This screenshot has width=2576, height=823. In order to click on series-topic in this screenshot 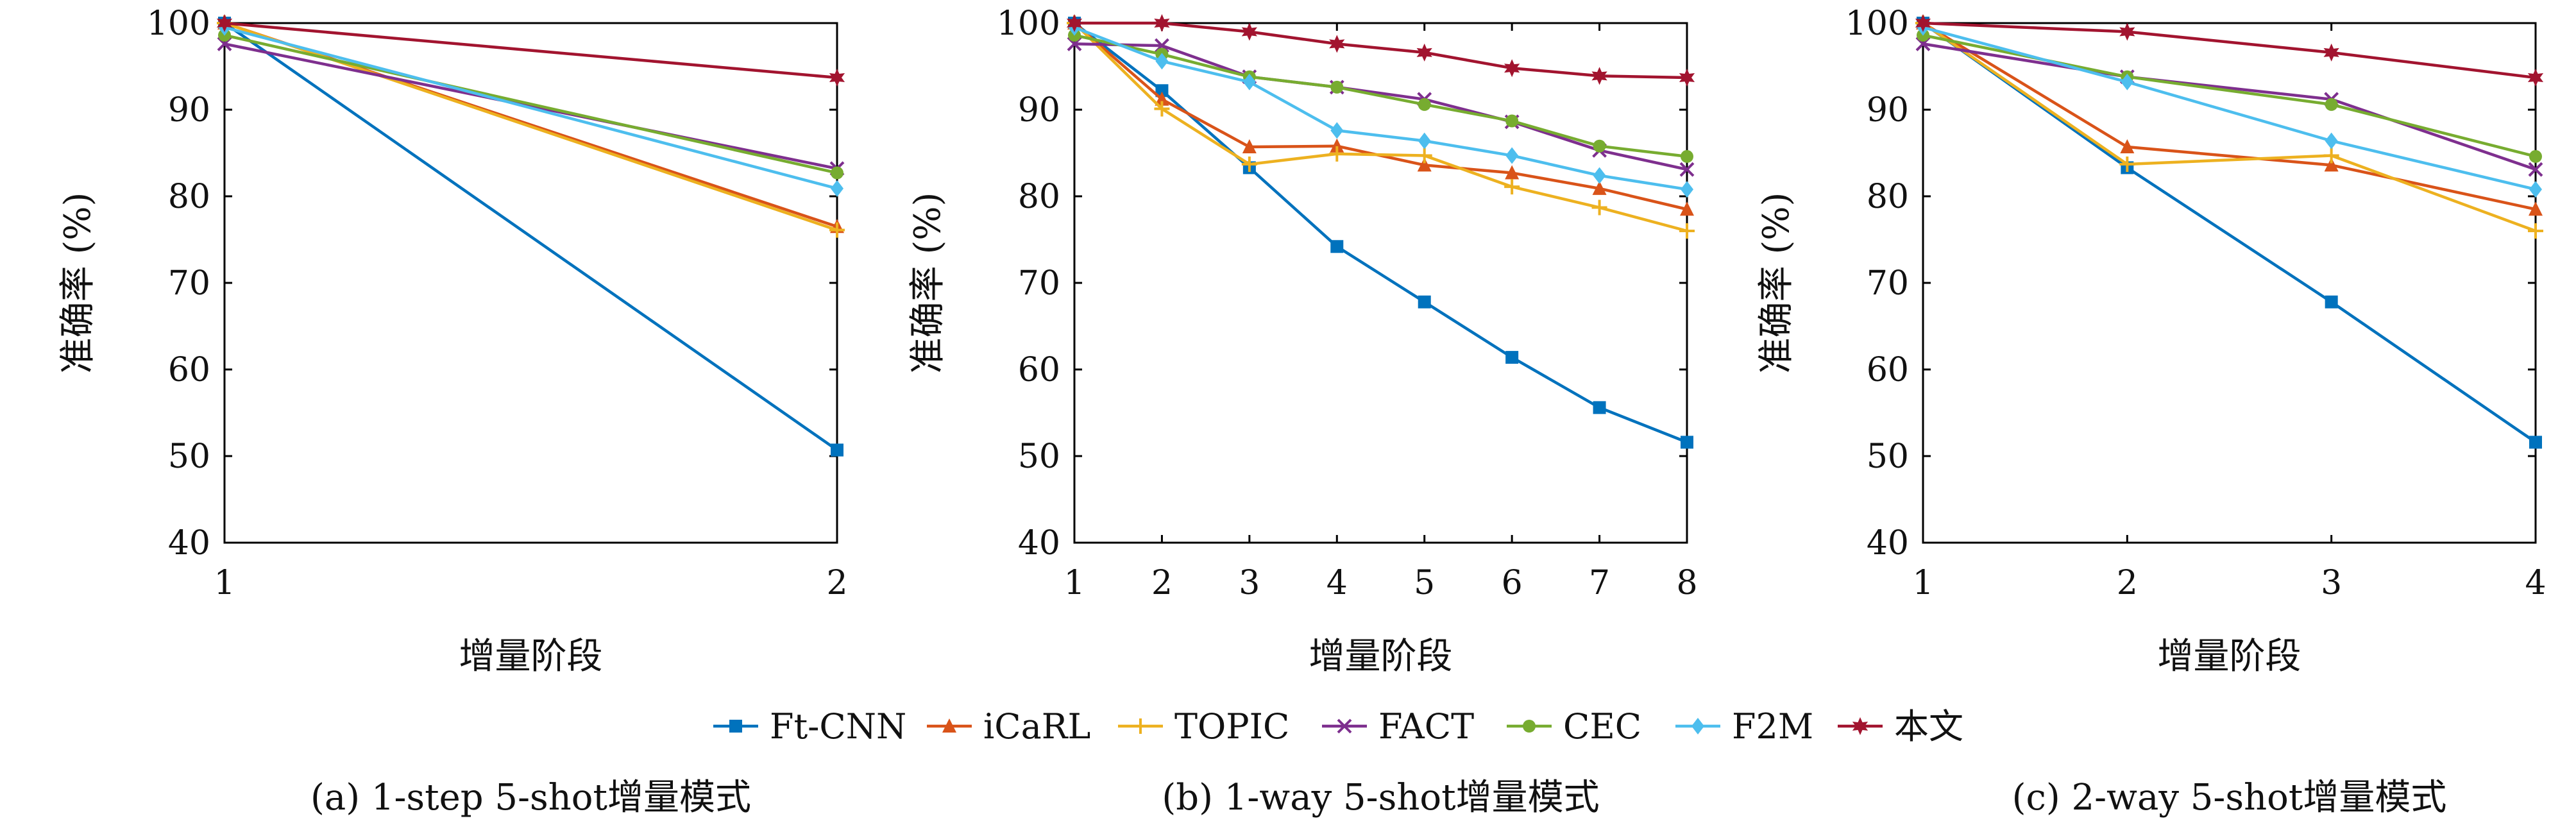, I will do `click(2229, 127)`.